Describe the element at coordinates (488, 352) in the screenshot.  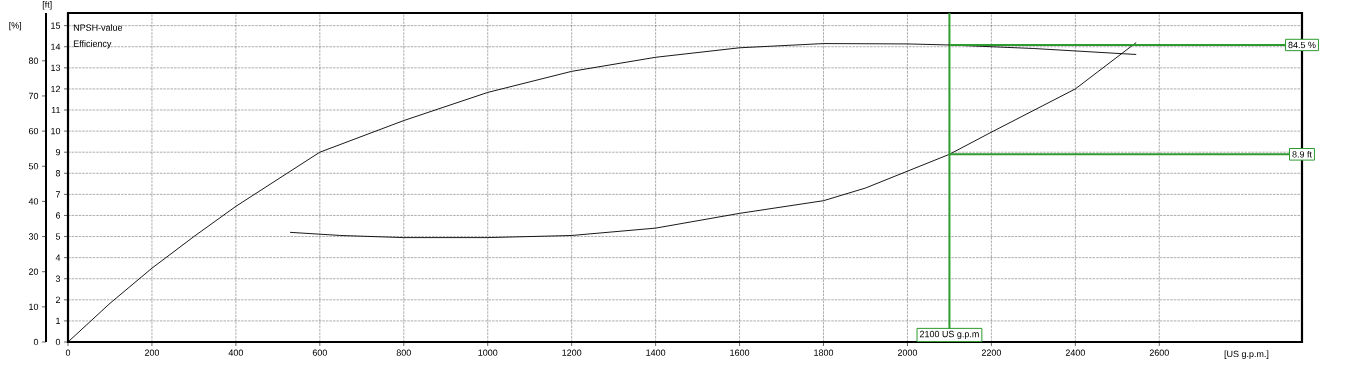
I see `x-tick-label: 1000` at that location.